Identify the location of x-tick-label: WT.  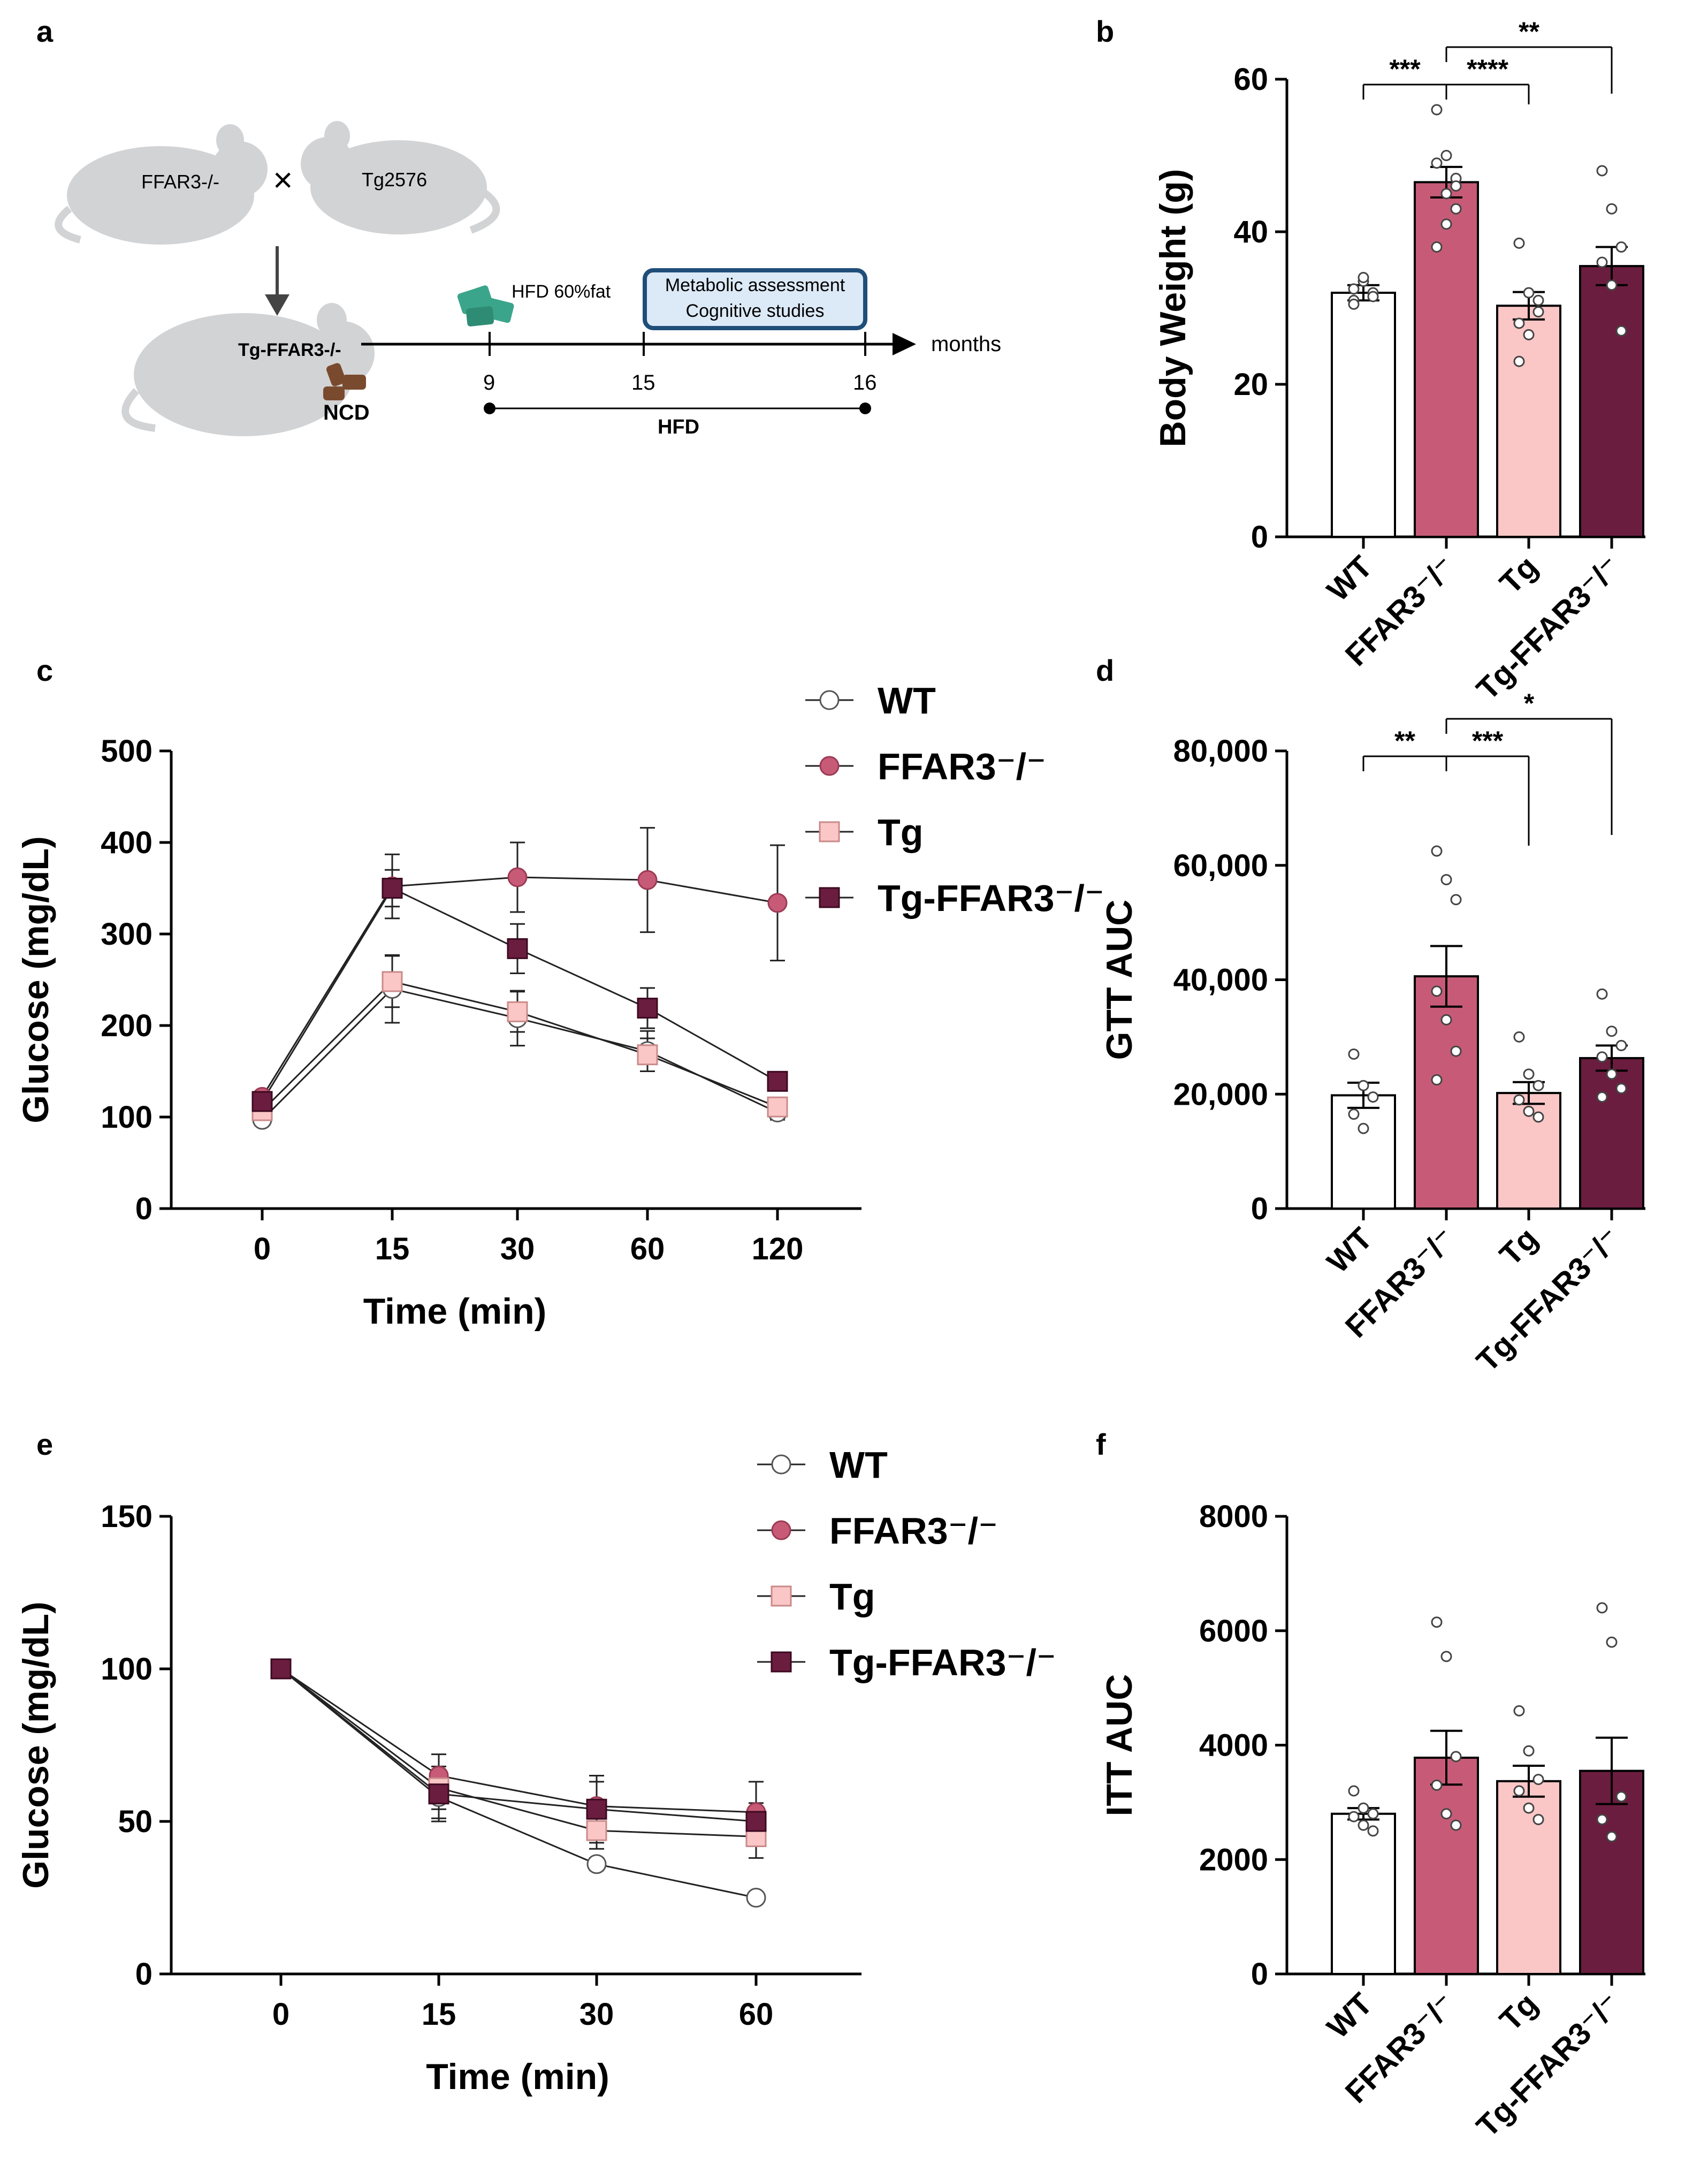
(1350, 1251).